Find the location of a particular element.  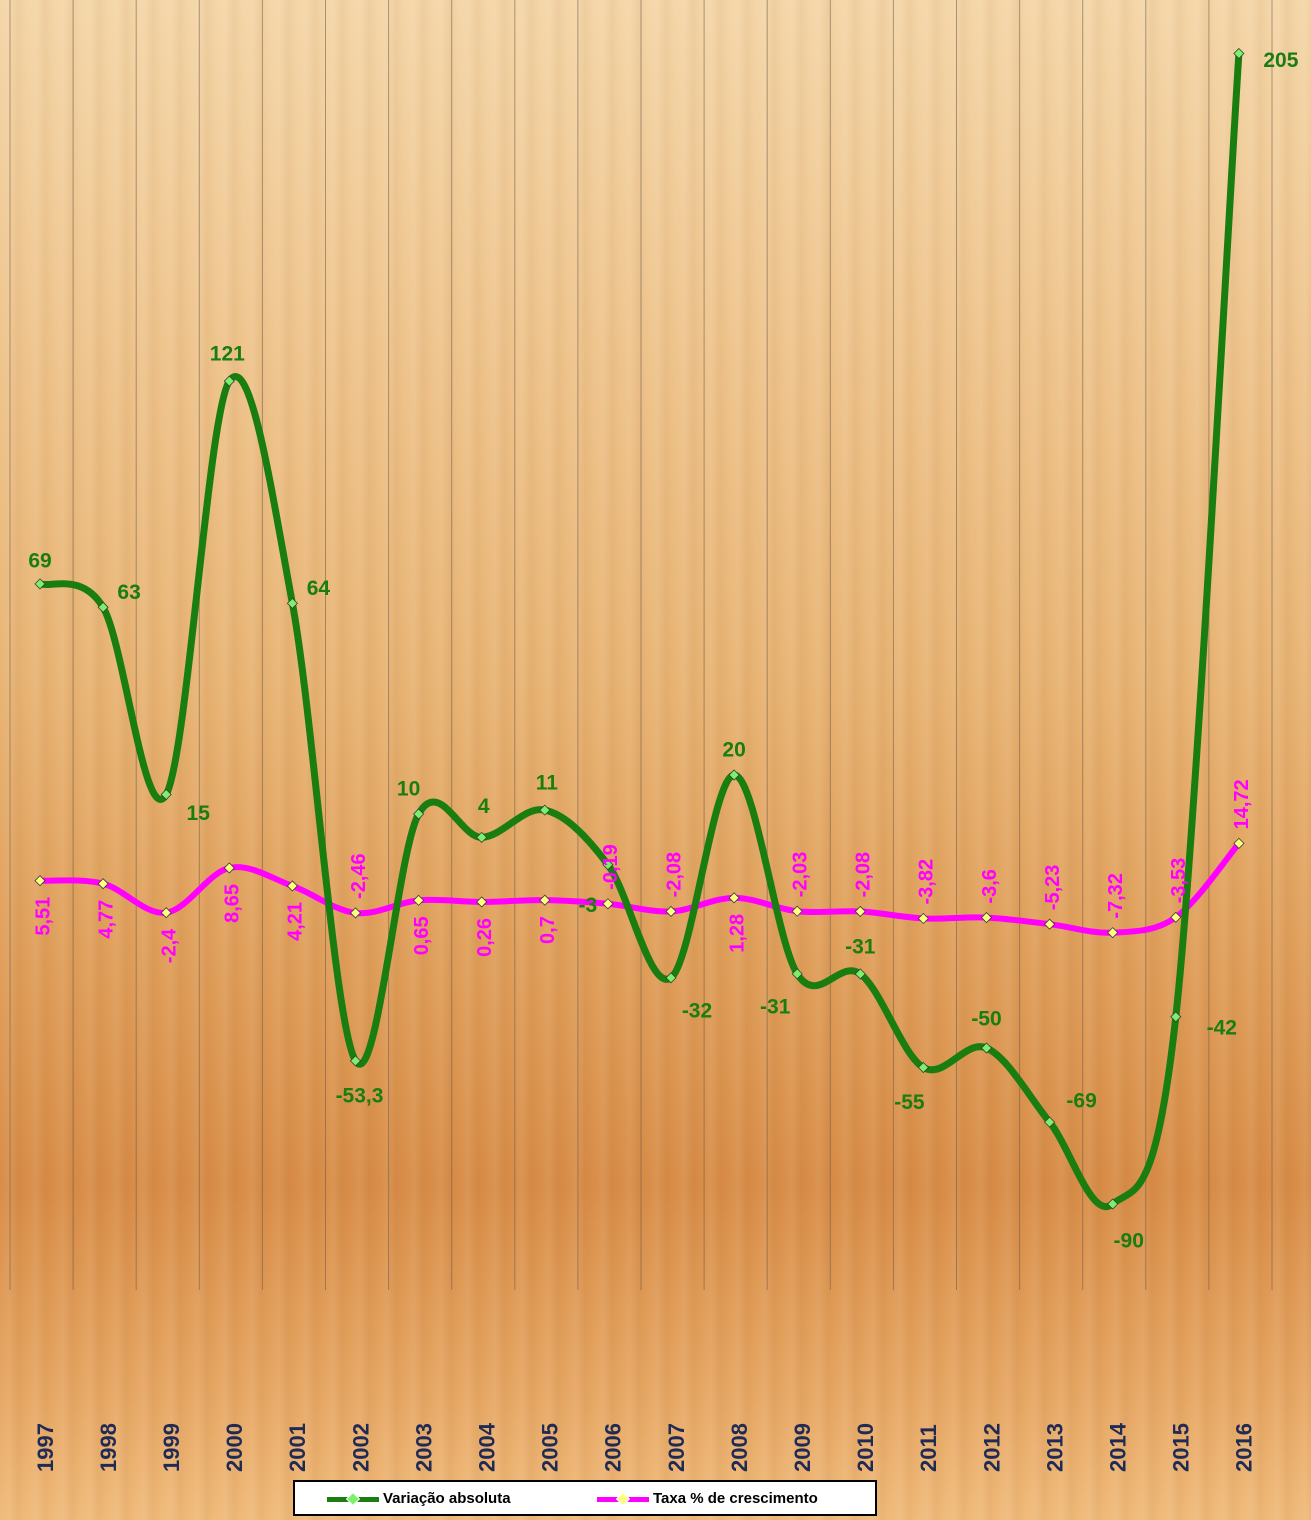

data-label-taxa: 0,7 is located at coordinates (548, 930).